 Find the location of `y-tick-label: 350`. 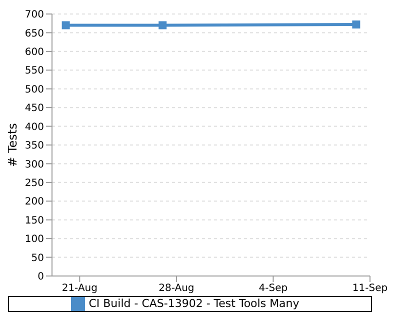

y-tick-label: 350 is located at coordinates (34, 146).